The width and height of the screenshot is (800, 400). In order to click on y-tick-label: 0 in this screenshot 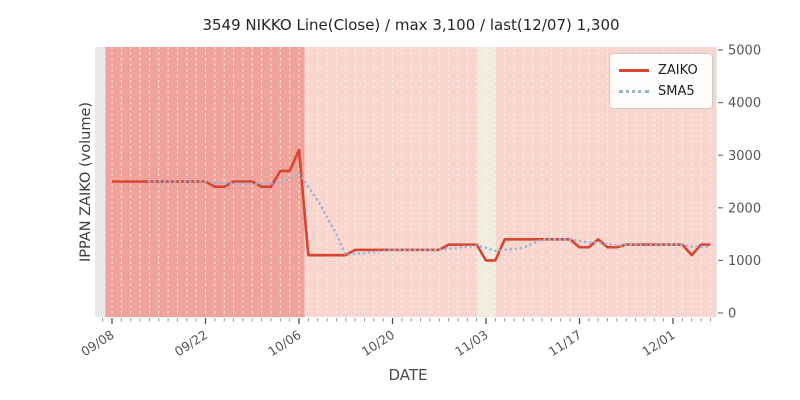, I will do `click(732, 314)`.